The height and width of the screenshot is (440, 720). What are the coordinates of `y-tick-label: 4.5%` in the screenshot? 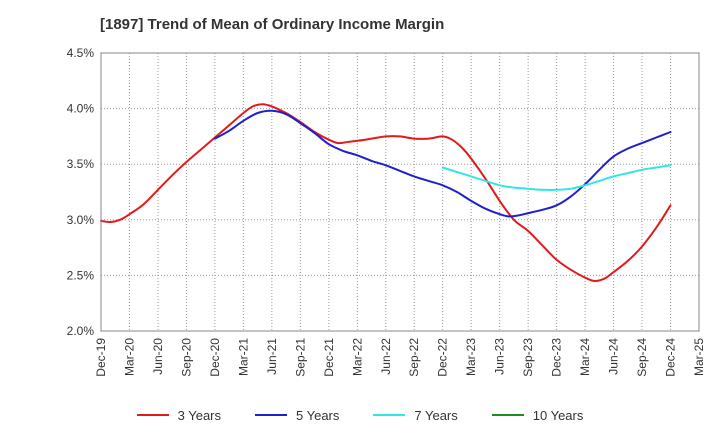 It's located at (81, 53).